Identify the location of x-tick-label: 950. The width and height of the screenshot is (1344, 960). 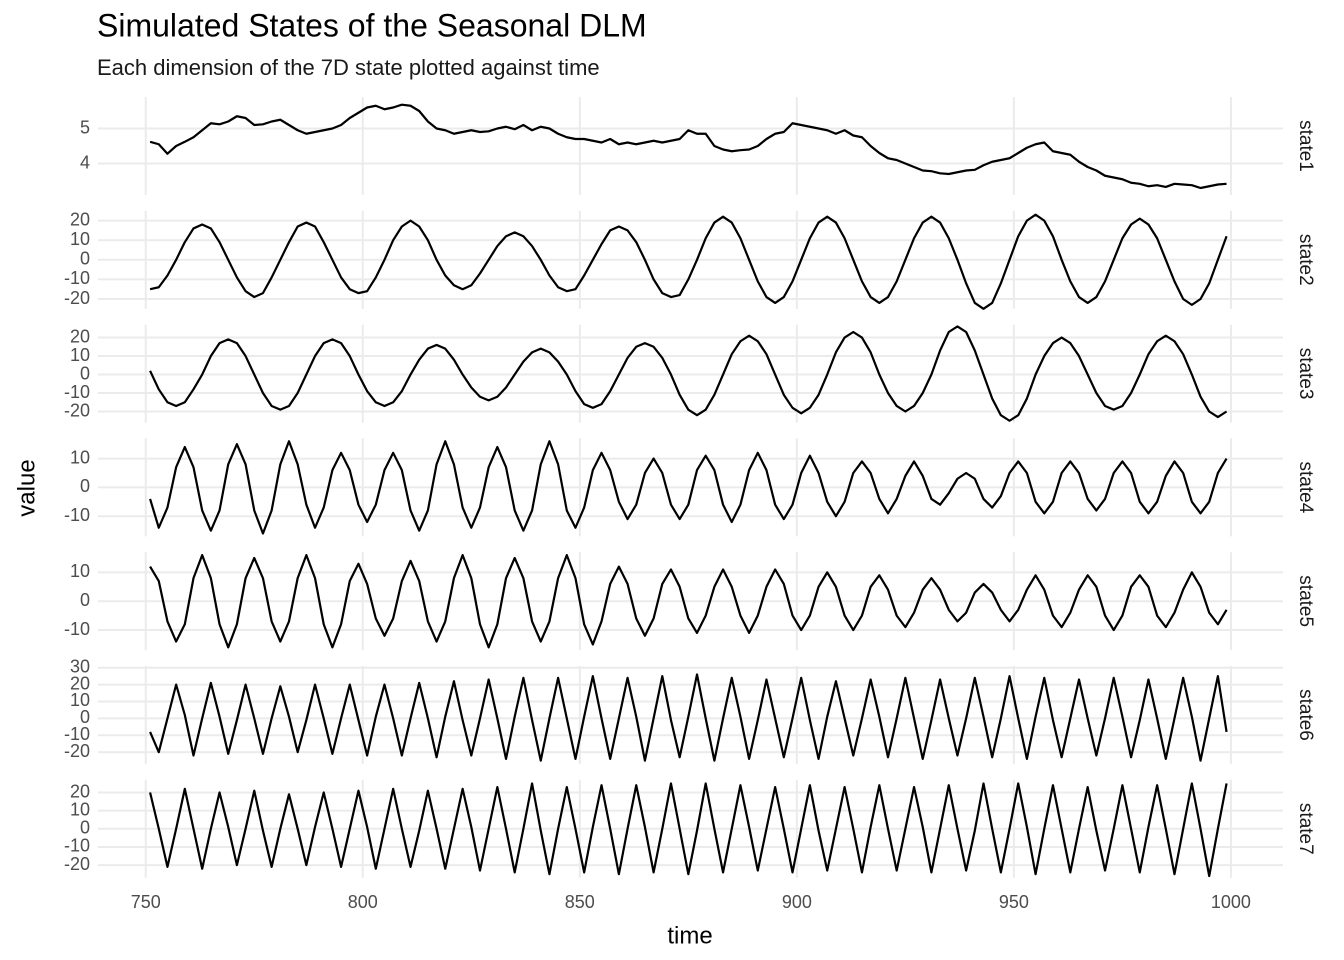
(1014, 902).